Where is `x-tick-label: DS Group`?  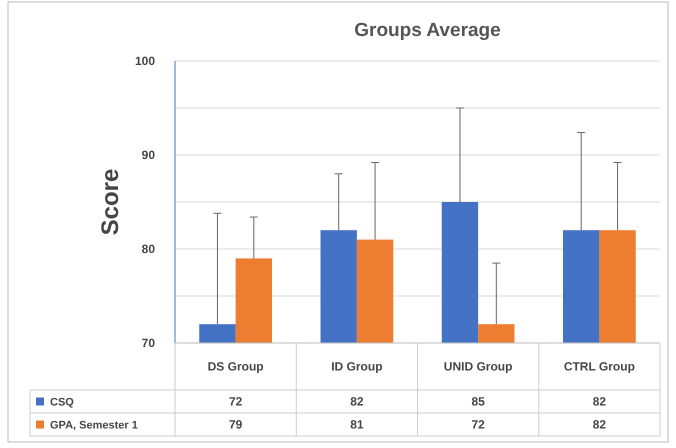
x-tick-label: DS Group is located at coordinates (236, 367).